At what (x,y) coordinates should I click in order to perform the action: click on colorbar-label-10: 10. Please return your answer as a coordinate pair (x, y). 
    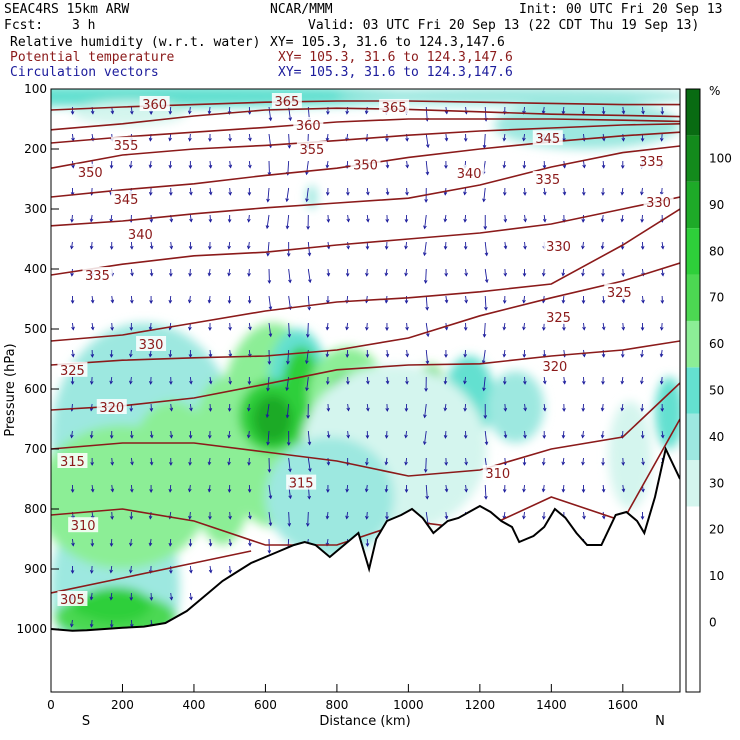
    Looking at the image, I should click on (716, 576).